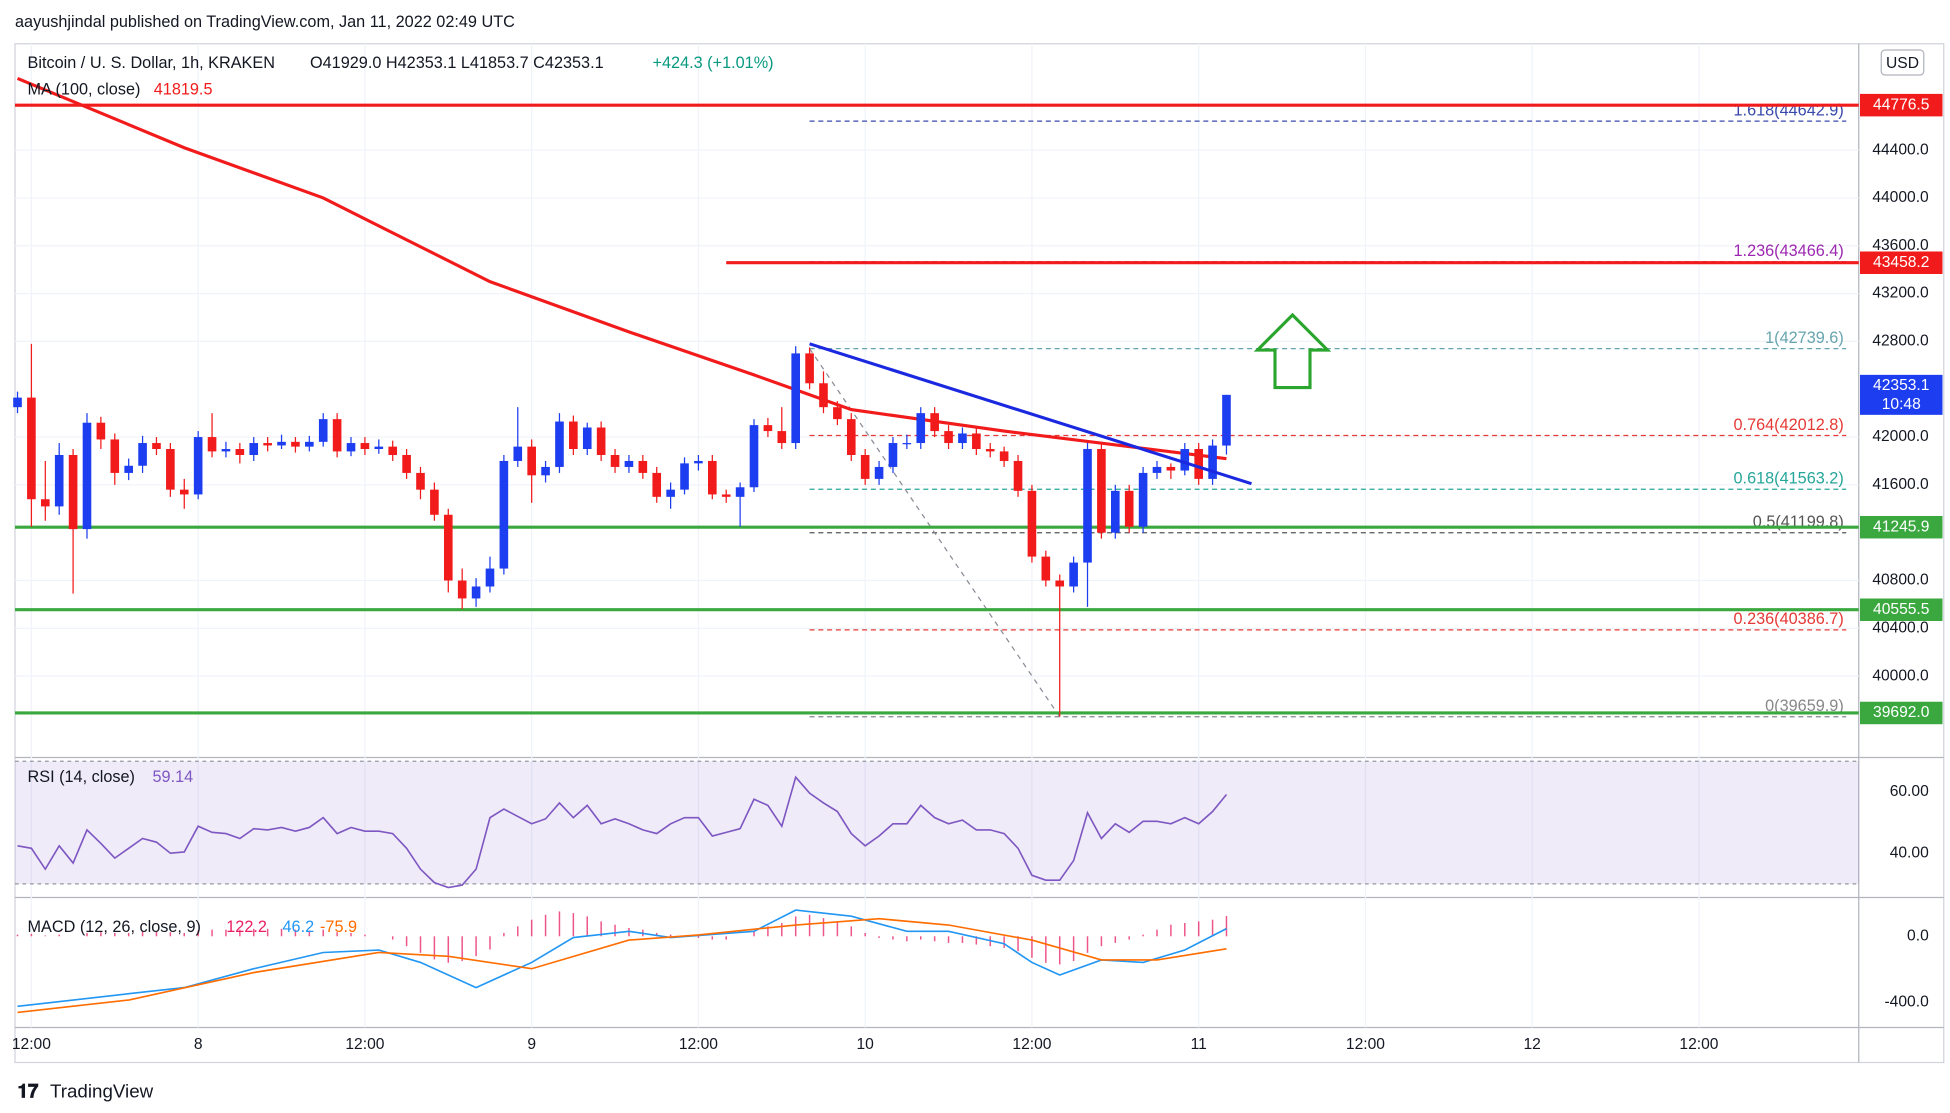 The image size is (1950, 1113). Describe the element at coordinates (531, 1044) in the screenshot. I see `x-tick-label: 9` at that location.